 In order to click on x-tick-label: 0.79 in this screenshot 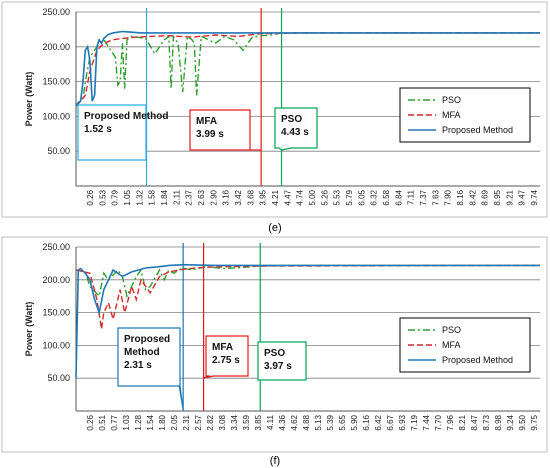, I will do `click(115, 197)`.